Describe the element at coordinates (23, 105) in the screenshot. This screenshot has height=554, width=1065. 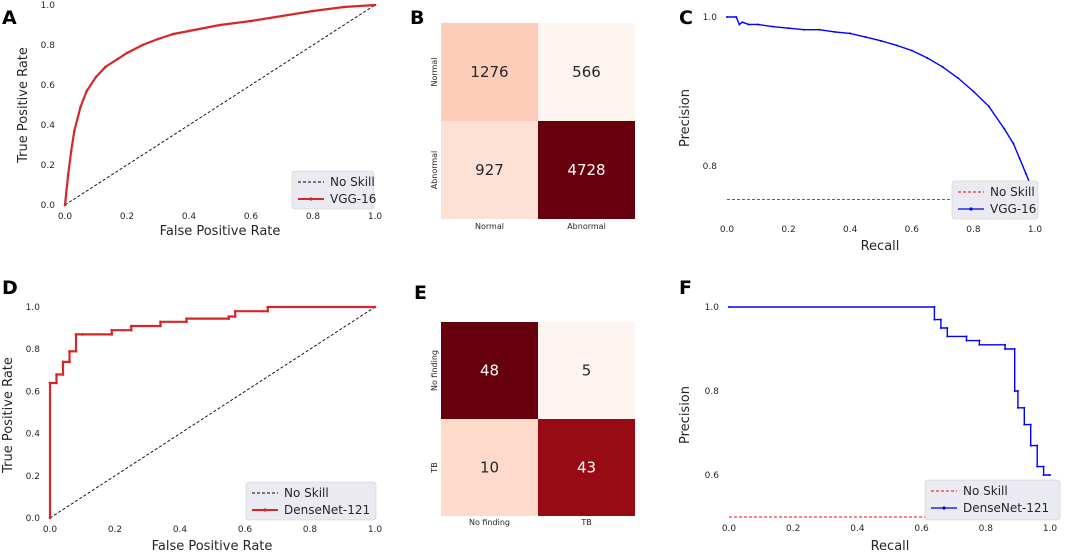
I see `y-axis-label: True Positive Rate` at that location.